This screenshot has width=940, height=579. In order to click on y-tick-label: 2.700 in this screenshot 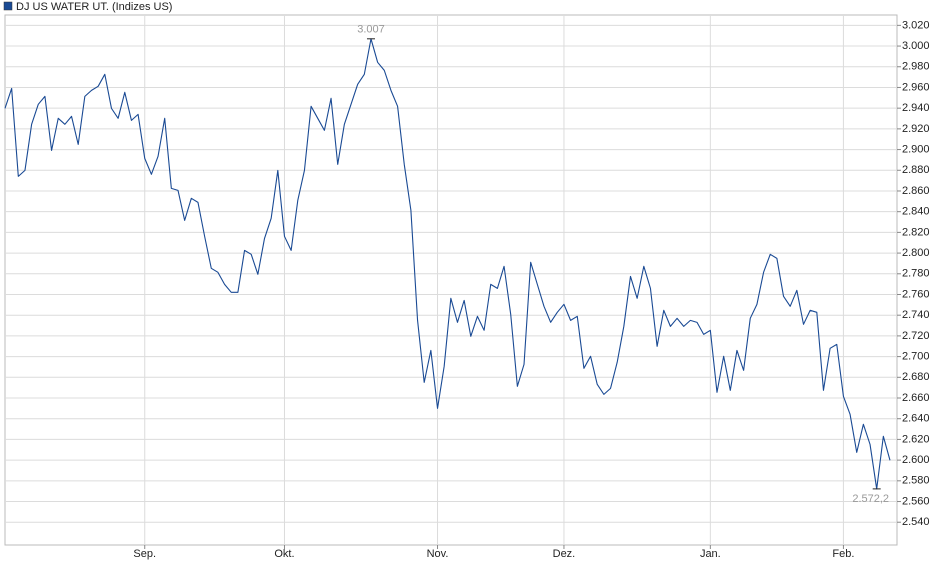, I will do `click(916, 357)`.